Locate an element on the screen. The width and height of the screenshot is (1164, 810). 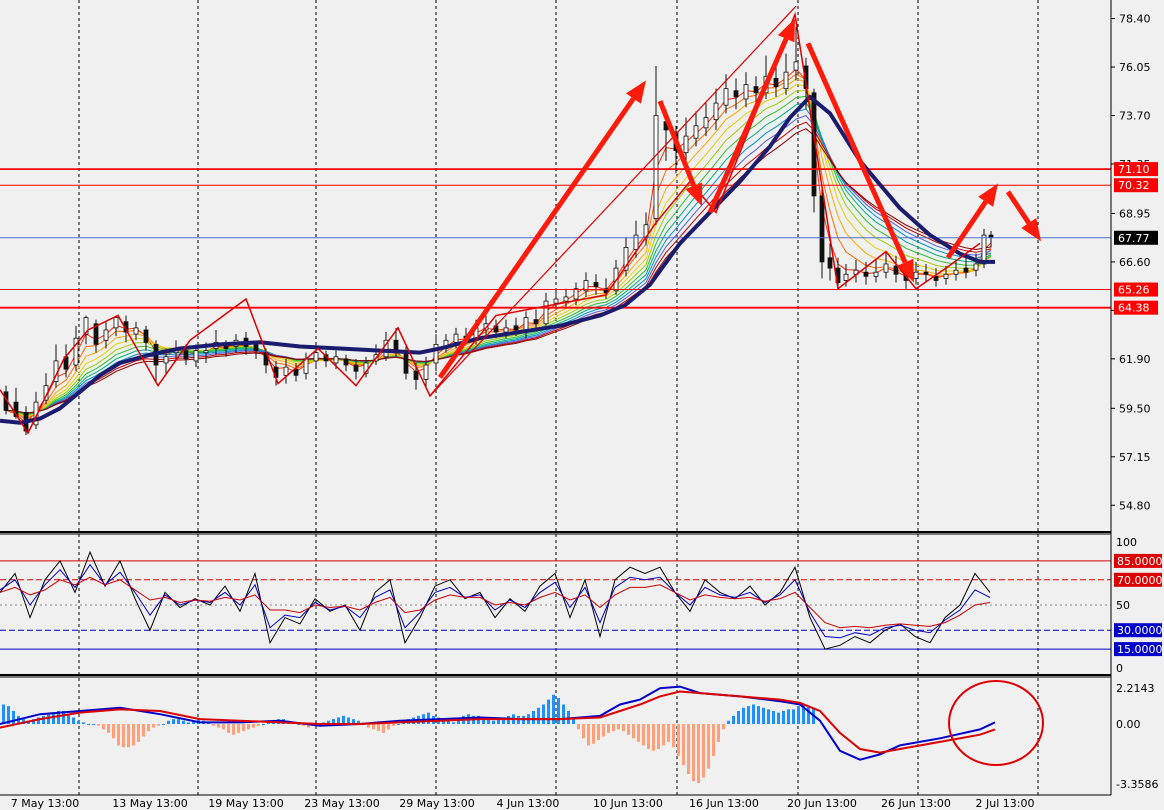
macd-tick-label: -3.3586 is located at coordinates (1137, 784).